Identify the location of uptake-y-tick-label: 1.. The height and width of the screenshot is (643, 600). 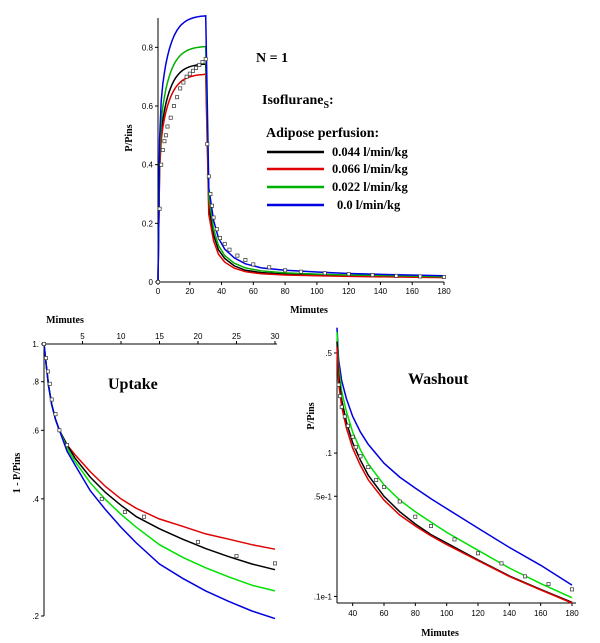
(35, 344).